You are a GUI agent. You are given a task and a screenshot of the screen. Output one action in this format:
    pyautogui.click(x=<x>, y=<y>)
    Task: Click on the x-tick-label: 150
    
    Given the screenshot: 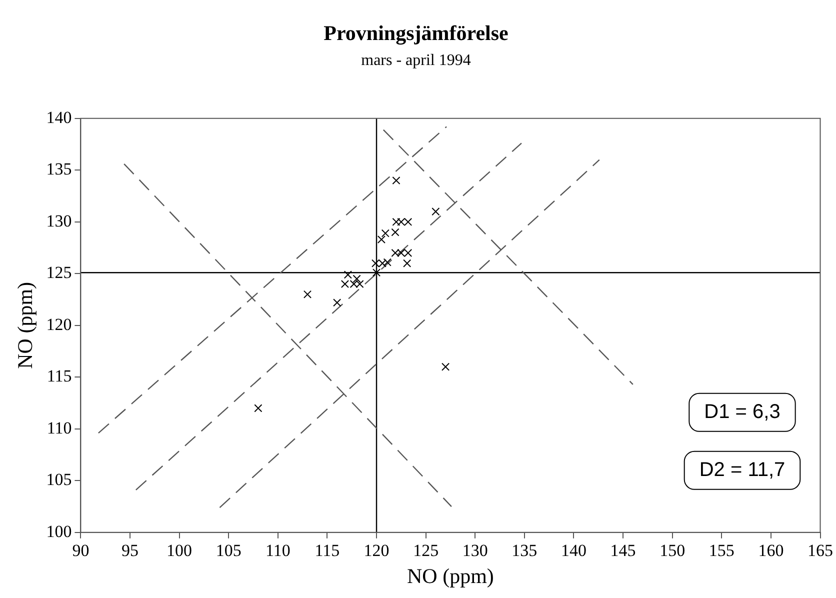 What is the action you would take?
    pyautogui.click(x=673, y=550)
    